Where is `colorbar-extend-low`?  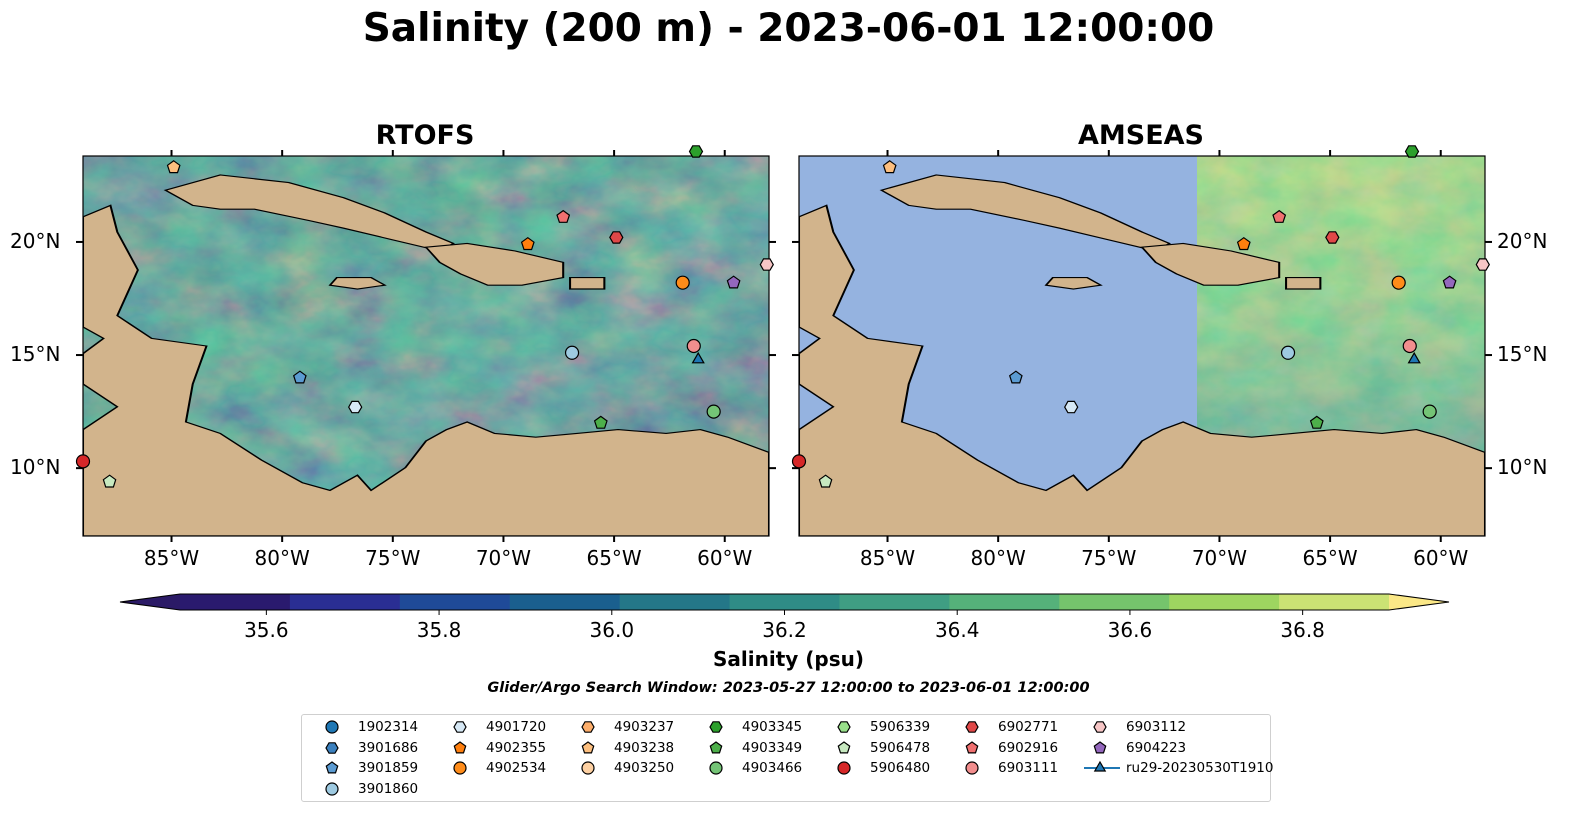 colorbar-extend-low is located at coordinates (150, 602).